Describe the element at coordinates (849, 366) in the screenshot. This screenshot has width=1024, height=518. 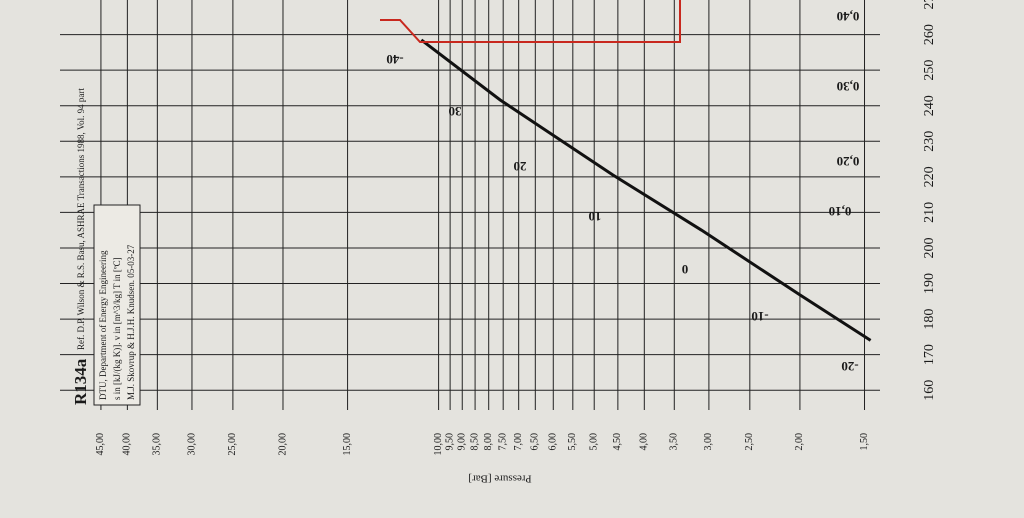
I see `annotation: -20` at that location.